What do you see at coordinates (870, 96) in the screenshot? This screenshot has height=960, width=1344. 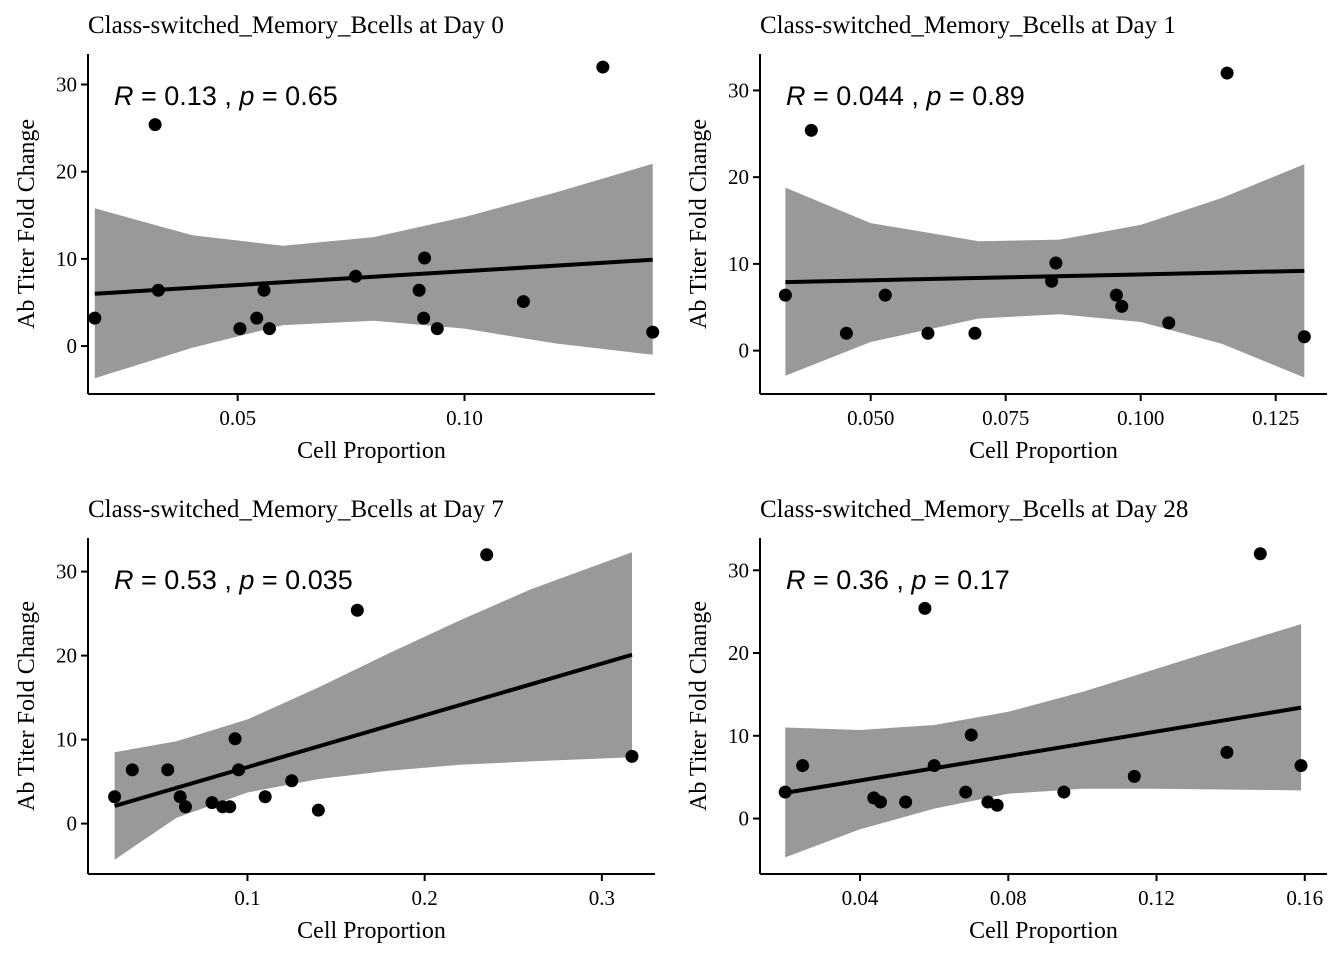 I see `r-value: 0.044` at bounding box center [870, 96].